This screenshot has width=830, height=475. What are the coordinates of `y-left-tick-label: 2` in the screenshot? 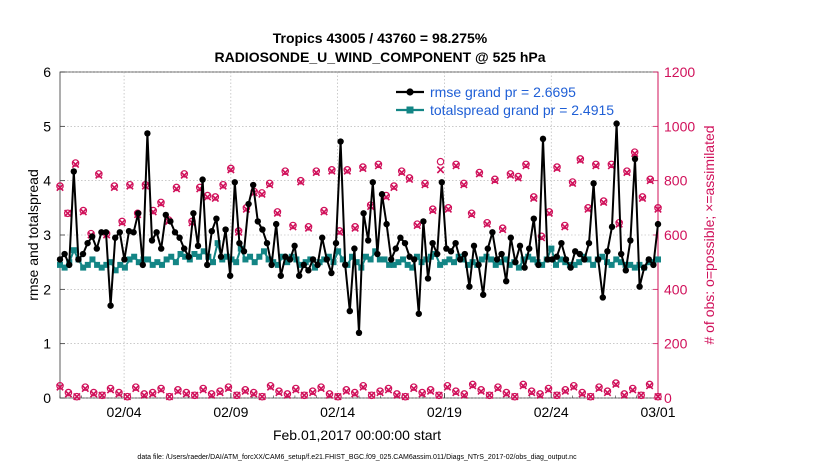 It's located at (47, 289).